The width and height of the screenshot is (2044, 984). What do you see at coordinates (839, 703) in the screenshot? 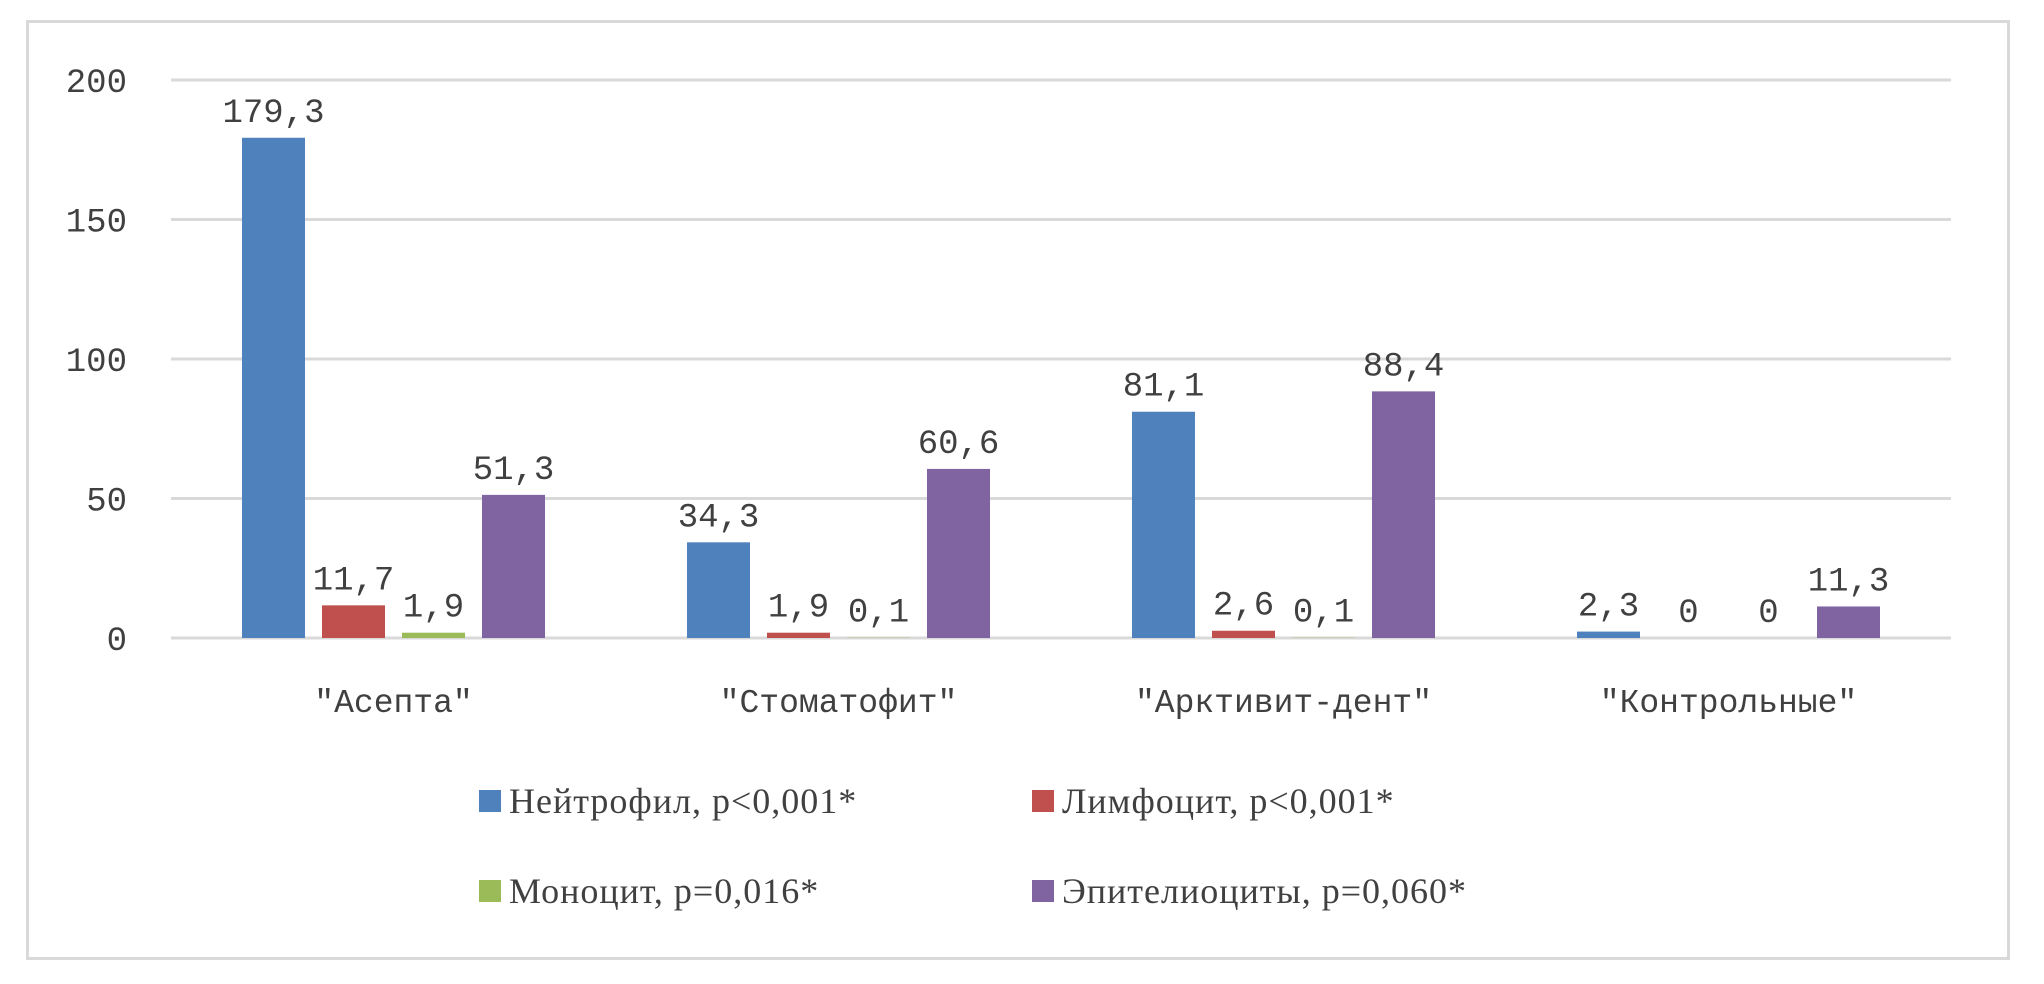
I see `x-category-label: "Стоматофит"` at bounding box center [839, 703].